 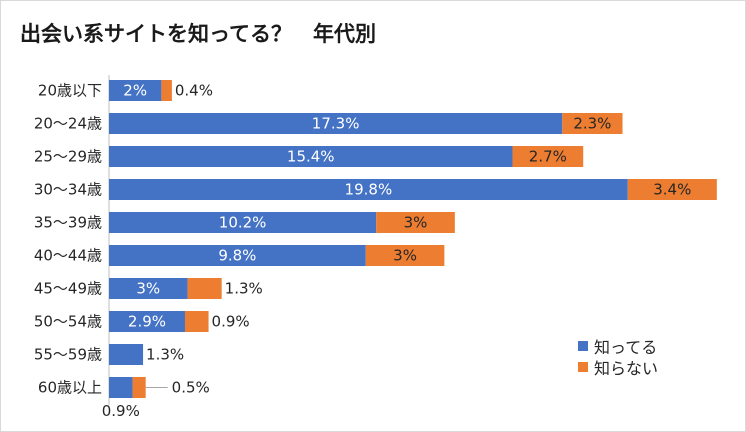 What do you see at coordinates (68, 223) in the screenshot?
I see `category-label: 35～39歳` at bounding box center [68, 223].